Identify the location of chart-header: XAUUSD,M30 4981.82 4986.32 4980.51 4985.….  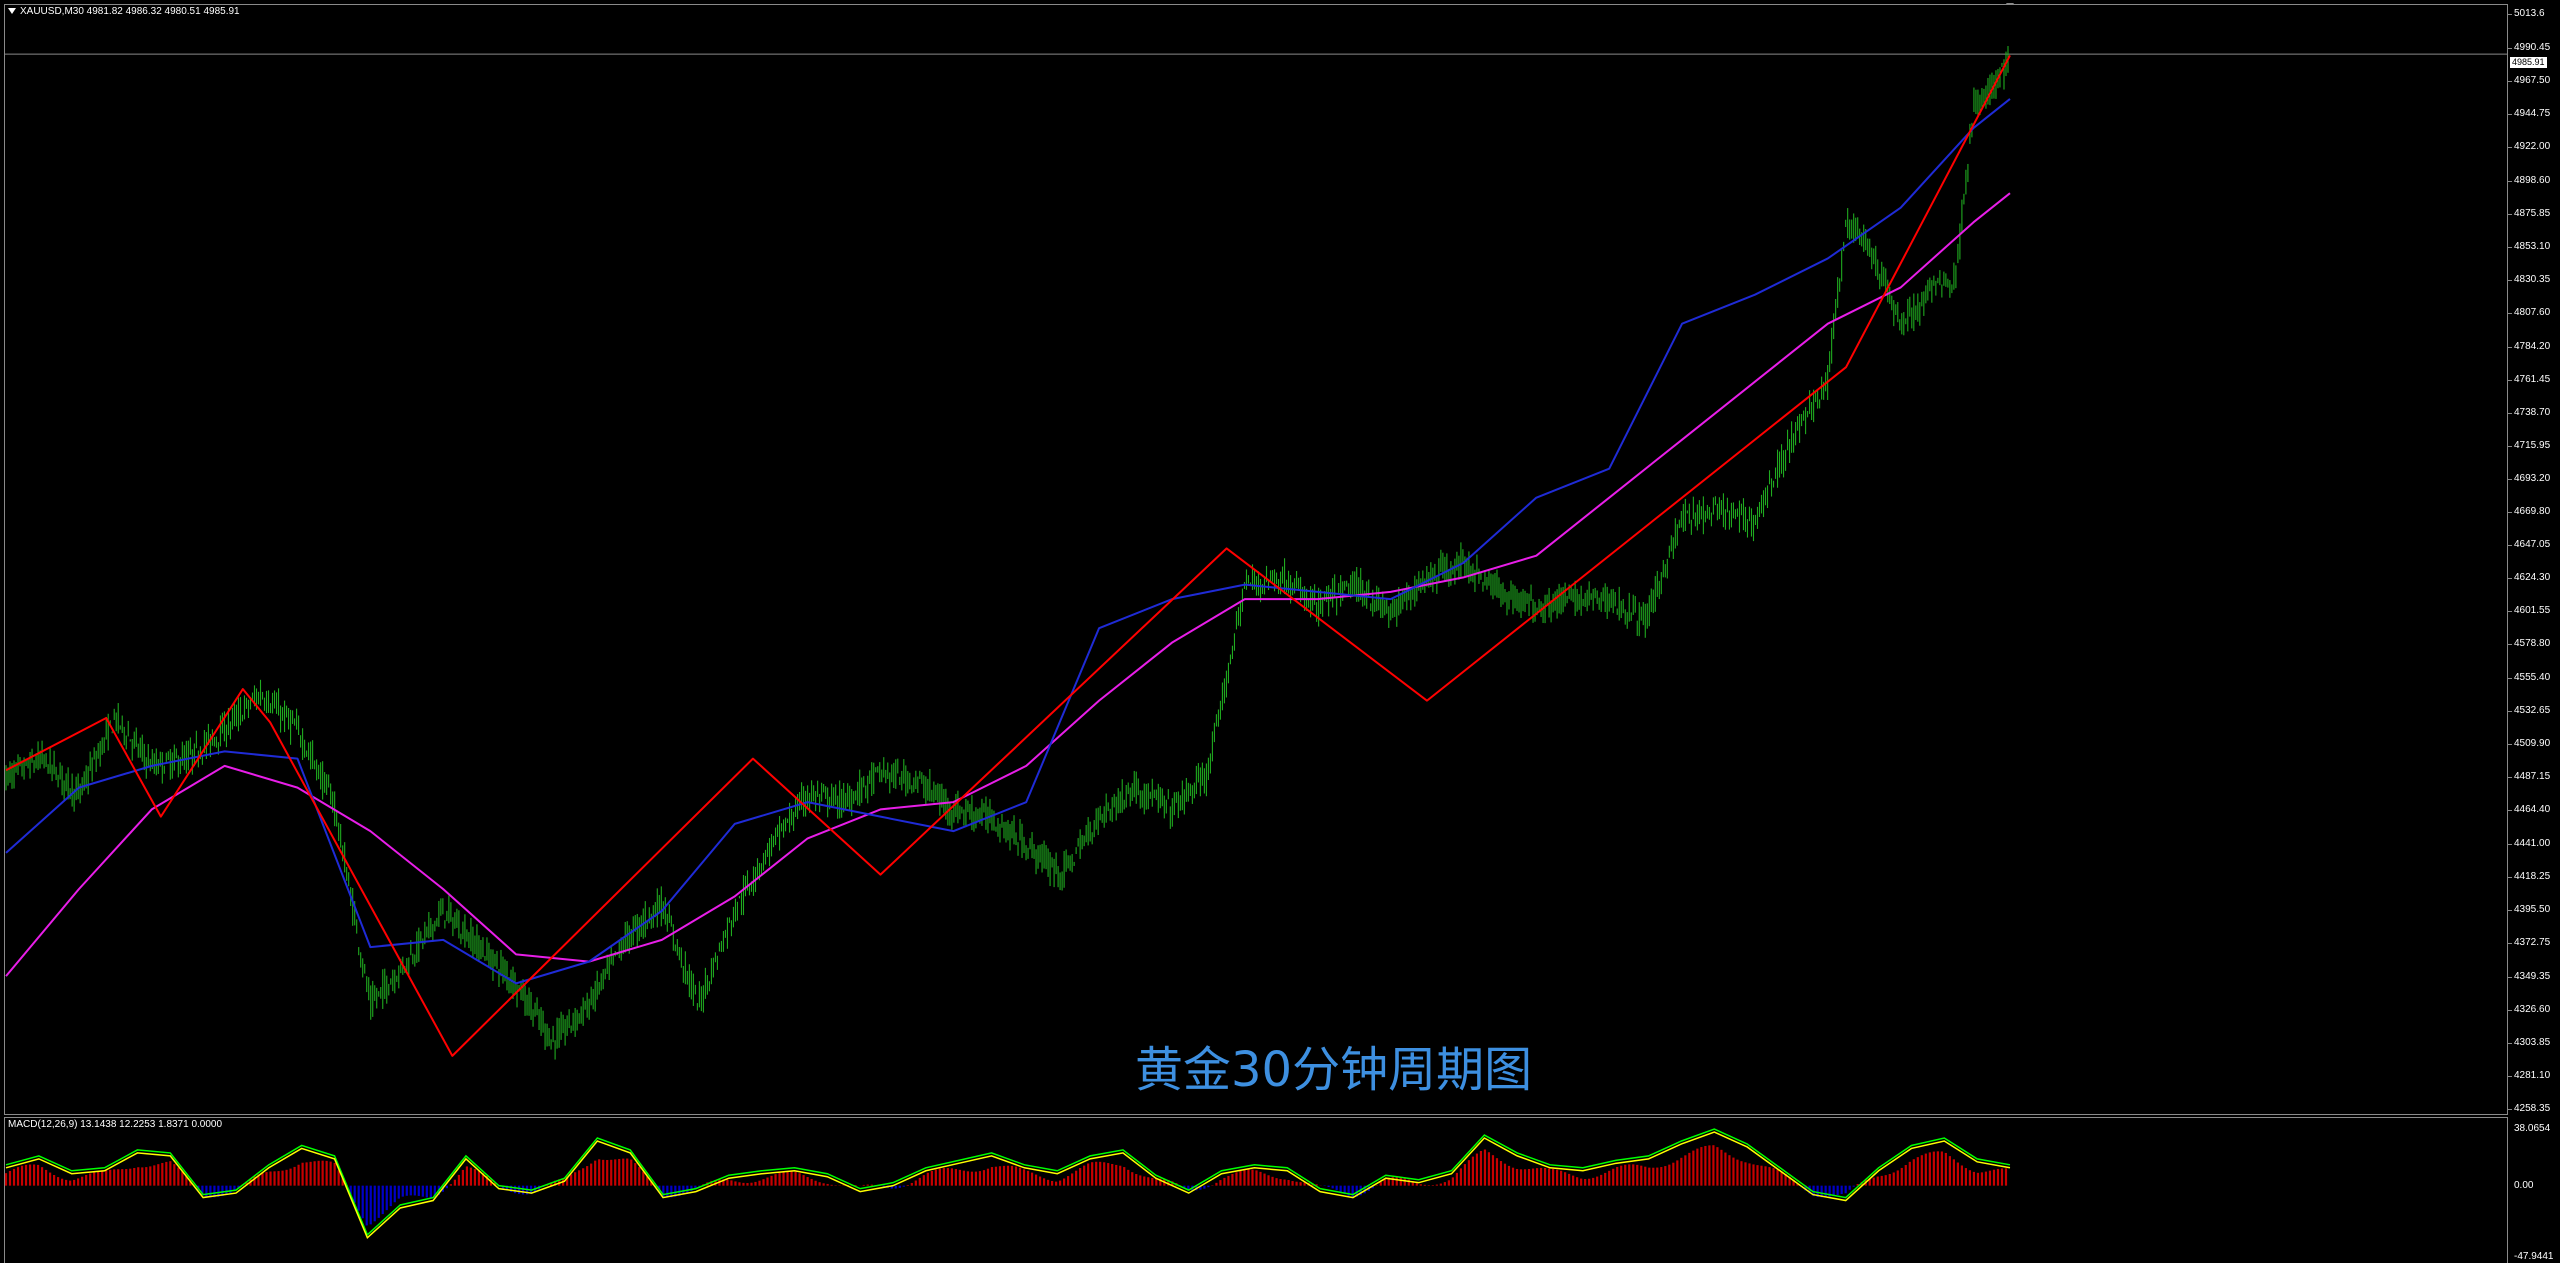
(124, 11).